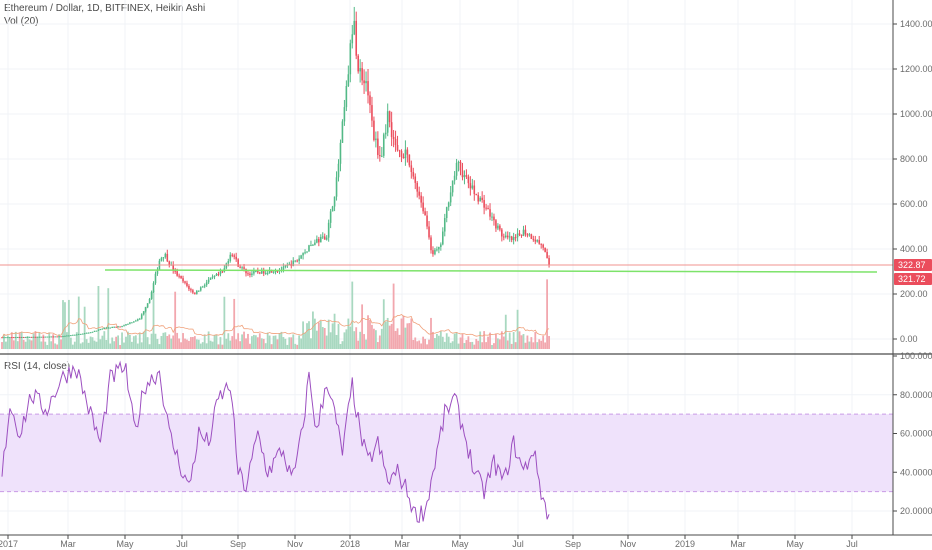  Describe the element at coordinates (446, 453) in the screenshot. I see `rsi-band` at that location.